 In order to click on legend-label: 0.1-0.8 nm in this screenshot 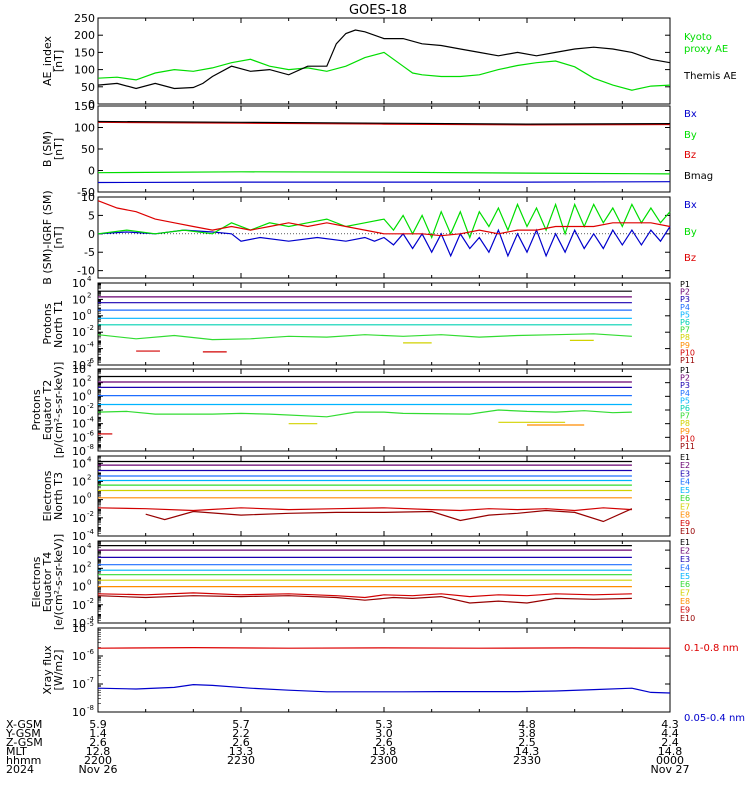, I will do `click(711, 648)`.